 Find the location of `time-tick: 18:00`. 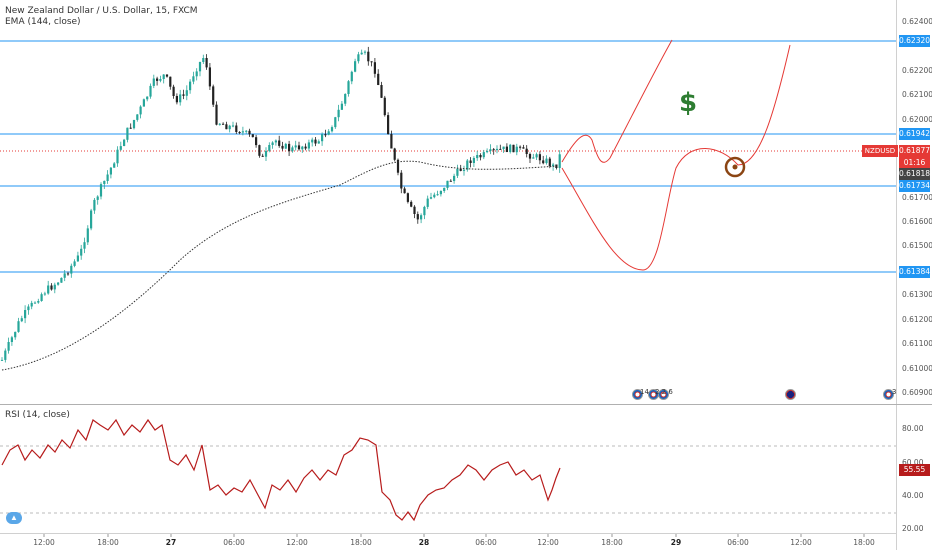

time-tick: 18:00 is located at coordinates (864, 542).